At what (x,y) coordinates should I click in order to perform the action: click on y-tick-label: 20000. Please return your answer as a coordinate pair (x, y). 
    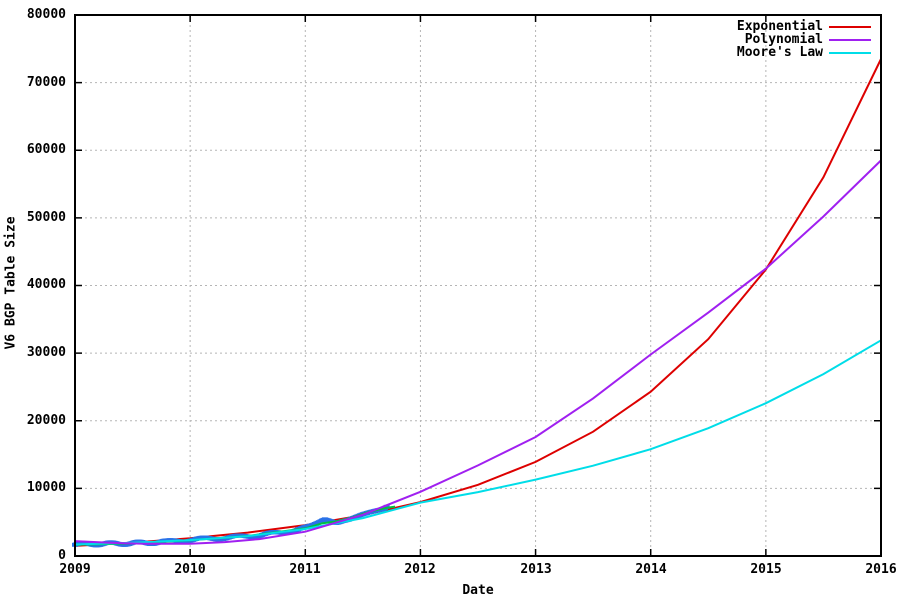
    Looking at the image, I should click on (46, 420).